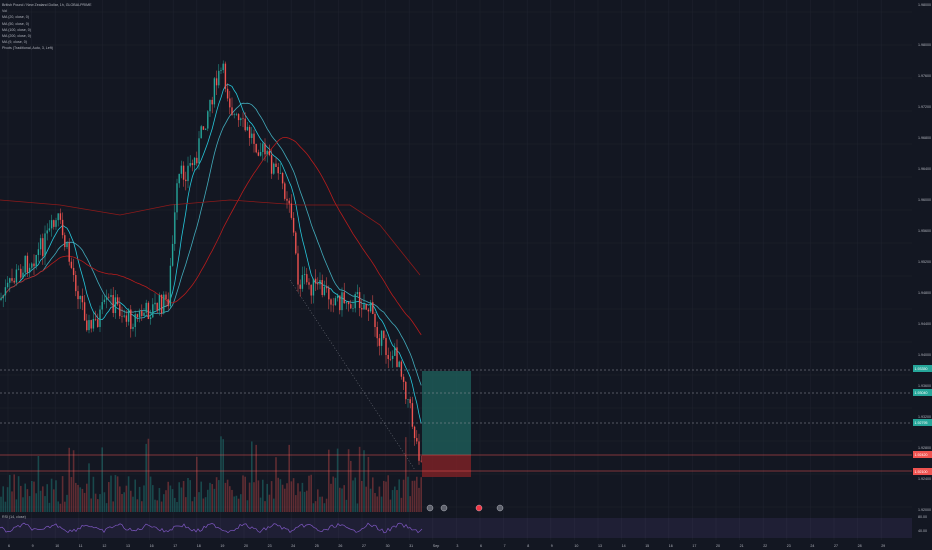  I want to click on event-icon, so click(479, 508).